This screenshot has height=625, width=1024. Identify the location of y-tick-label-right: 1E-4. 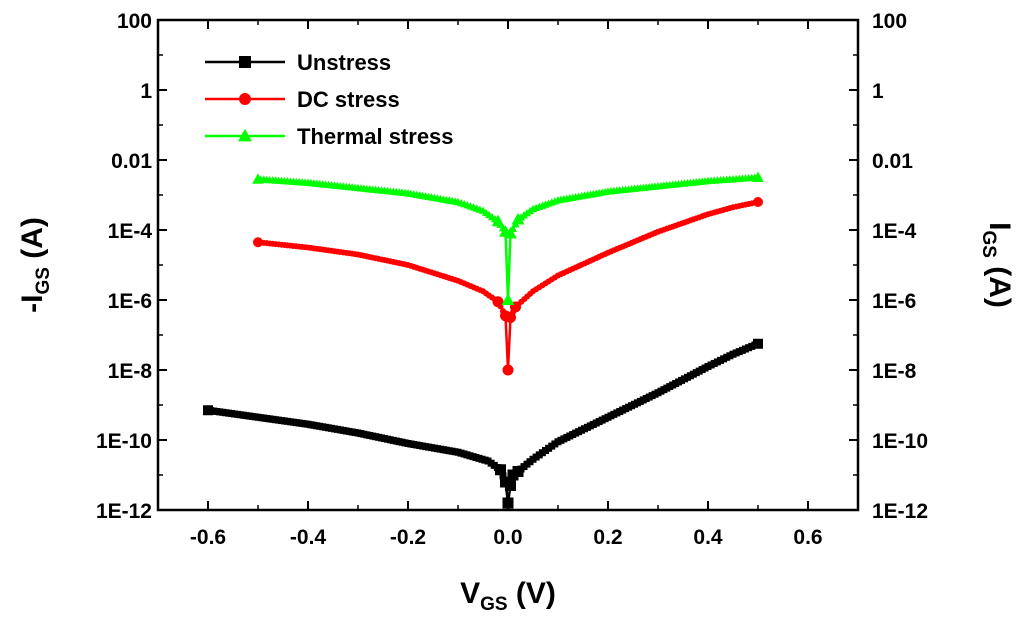
(894, 231).